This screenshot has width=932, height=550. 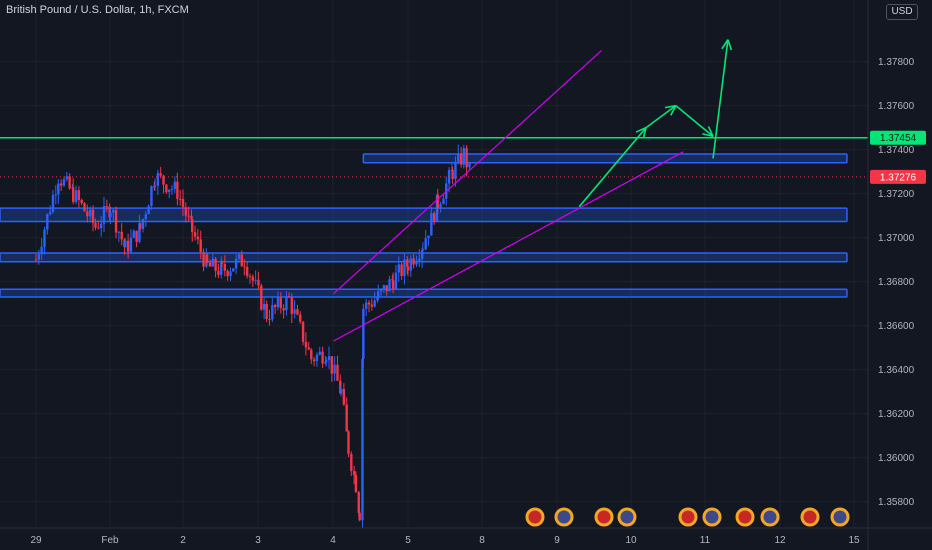 What do you see at coordinates (896, 502) in the screenshot?
I see `price-tick-label: 1.35800` at bounding box center [896, 502].